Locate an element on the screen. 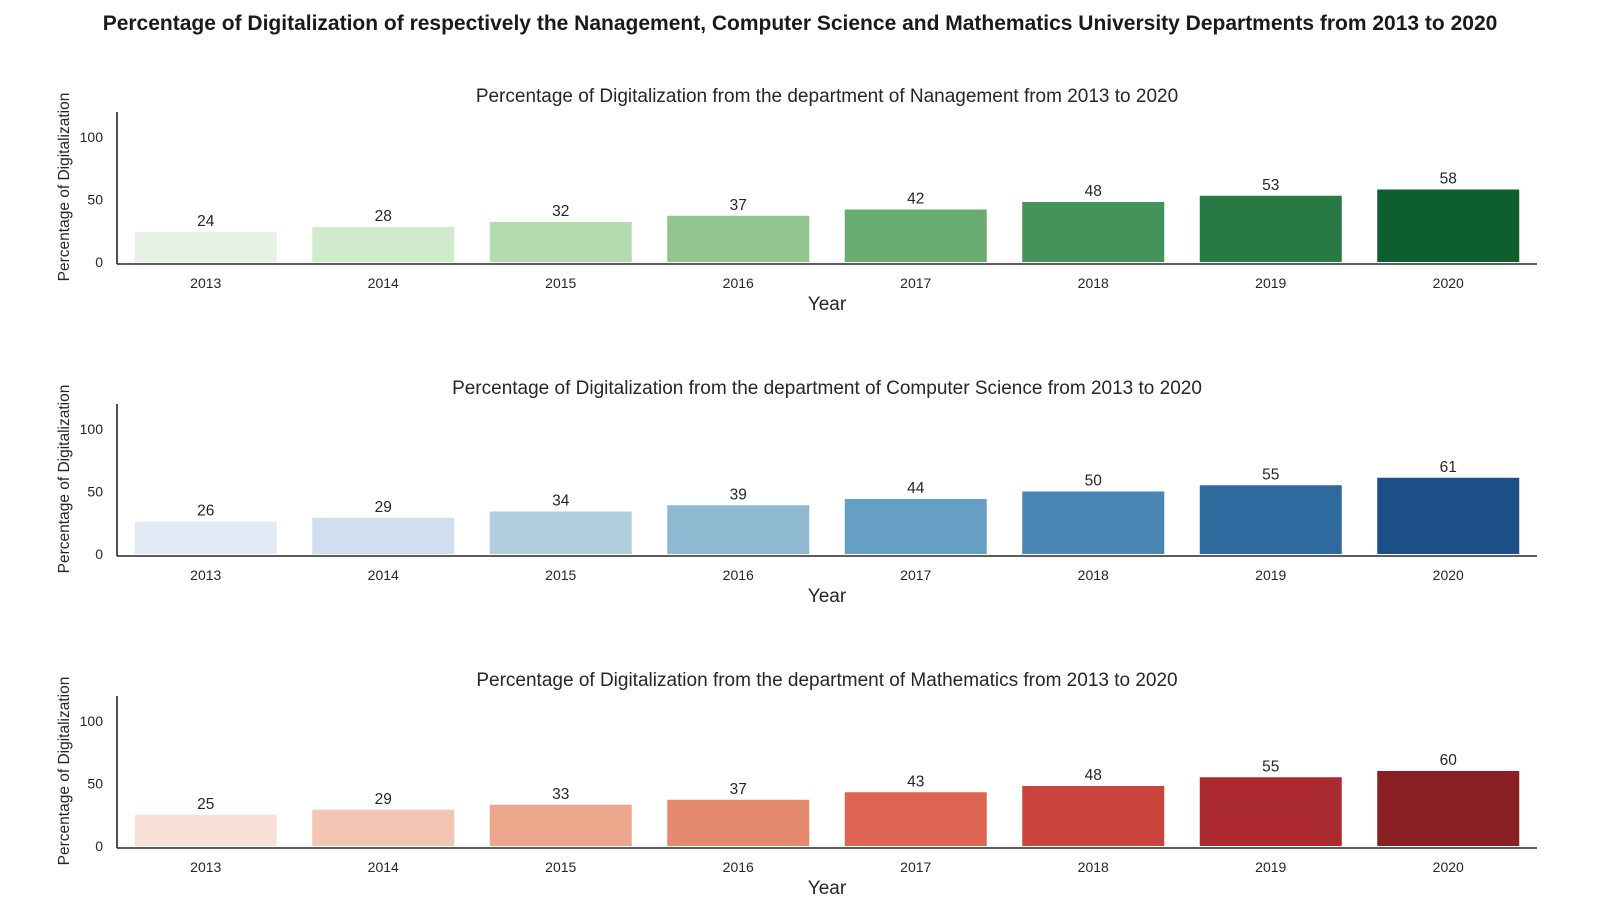 The image size is (1600, 900). bar-value-label: 26 is located at coordinates (205, 511).